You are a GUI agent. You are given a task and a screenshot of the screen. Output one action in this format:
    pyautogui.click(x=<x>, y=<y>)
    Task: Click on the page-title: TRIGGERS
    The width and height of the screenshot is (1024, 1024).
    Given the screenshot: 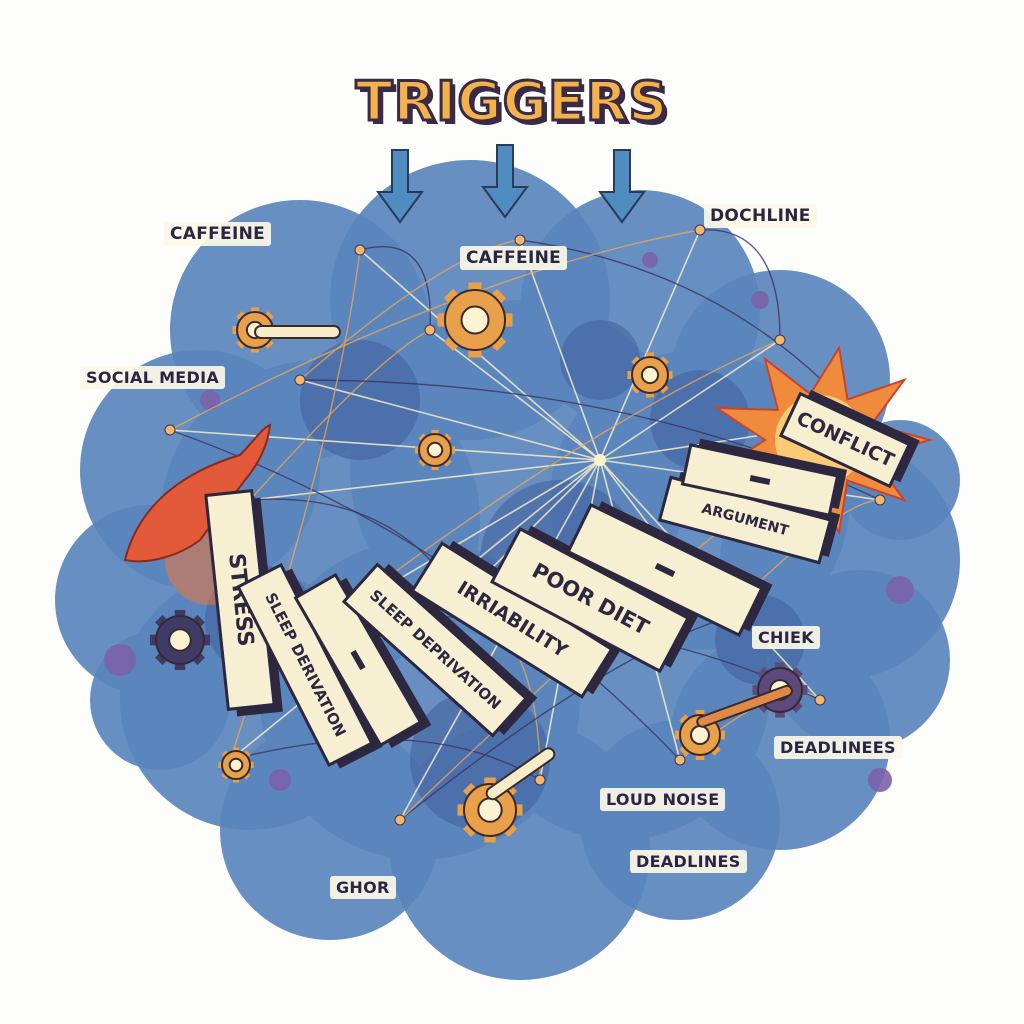 What is the action you would take?
    pyautogui.click(x=511, y=102)
    